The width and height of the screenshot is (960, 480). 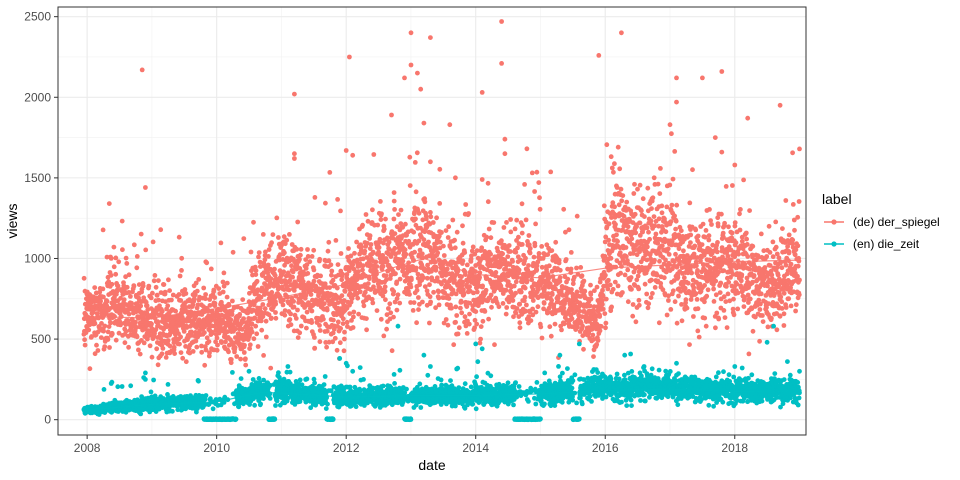 I want to click on data-point-die-zeit, so click(x=131, y=386).